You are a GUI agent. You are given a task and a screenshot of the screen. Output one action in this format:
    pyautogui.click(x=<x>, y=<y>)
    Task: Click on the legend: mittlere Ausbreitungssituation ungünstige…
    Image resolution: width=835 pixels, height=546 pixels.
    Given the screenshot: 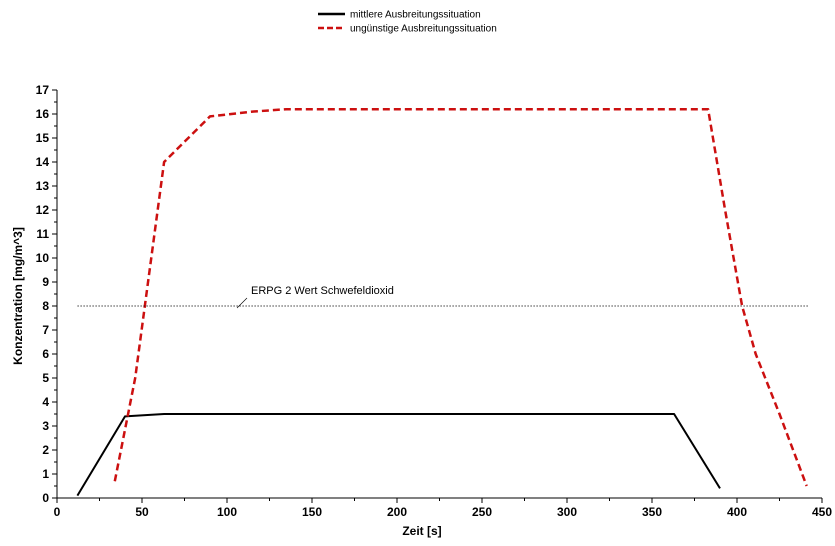 What is the action you would take?
    pyautogui.click(x=407, y=22)
    